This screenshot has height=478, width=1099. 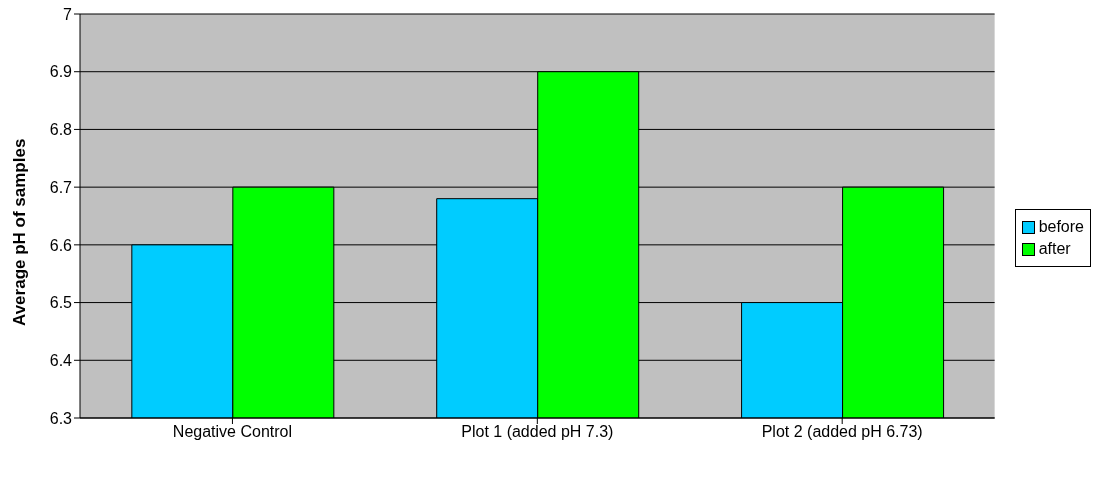 What do you see at coordinates (1061, 227) in the screenshot?
I see `legend-label: before` at bounding box center [1061, 227].